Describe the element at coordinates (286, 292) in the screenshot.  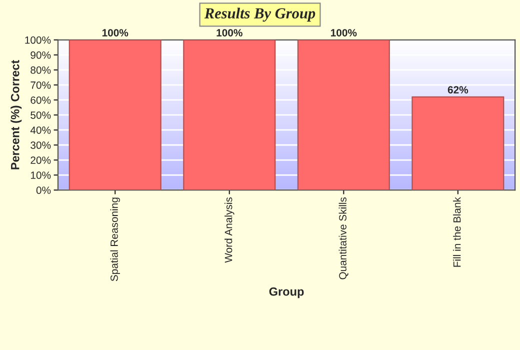
I see `x-axis-title: Group` at that location.